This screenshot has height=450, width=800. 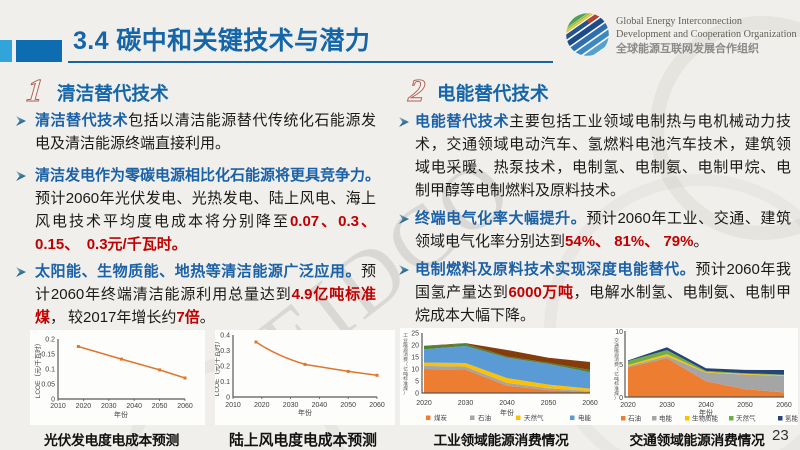 What do you see at coordinates (48, 355) in the screenshot?
I see `svg-text: 0.15` at bounding box center [48, 355].